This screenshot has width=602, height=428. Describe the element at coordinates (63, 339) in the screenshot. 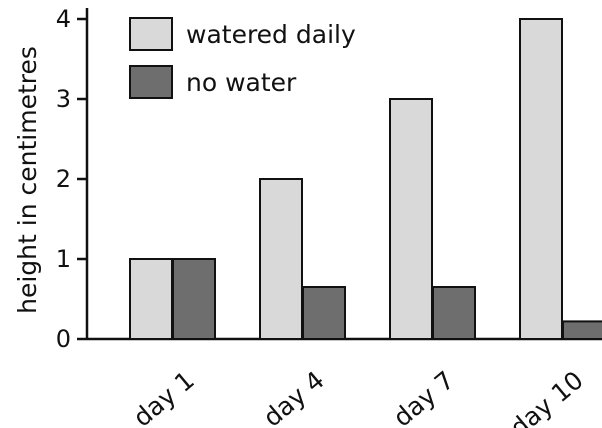

I see `y-tick-label: 0` at that location.